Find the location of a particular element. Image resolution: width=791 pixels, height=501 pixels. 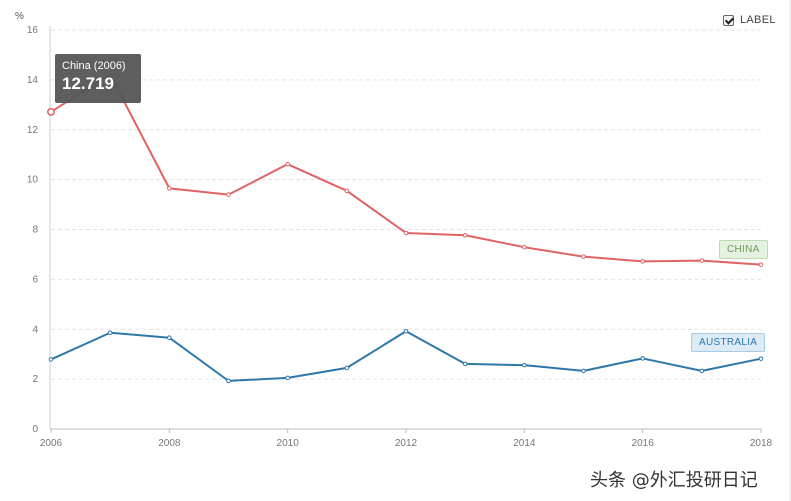

label-toggle: LABEL is located at coordinates (749, 20).